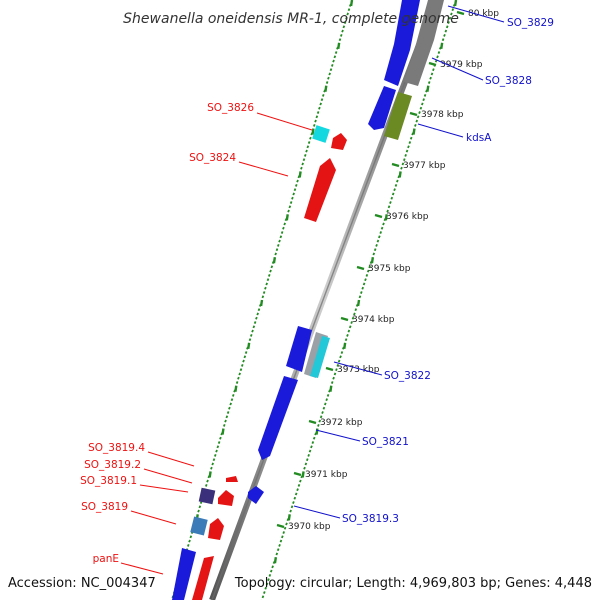 This screenshot has width=600, height=600. I want to click on gene-label-SO_3822-leader, so click(358, 368).